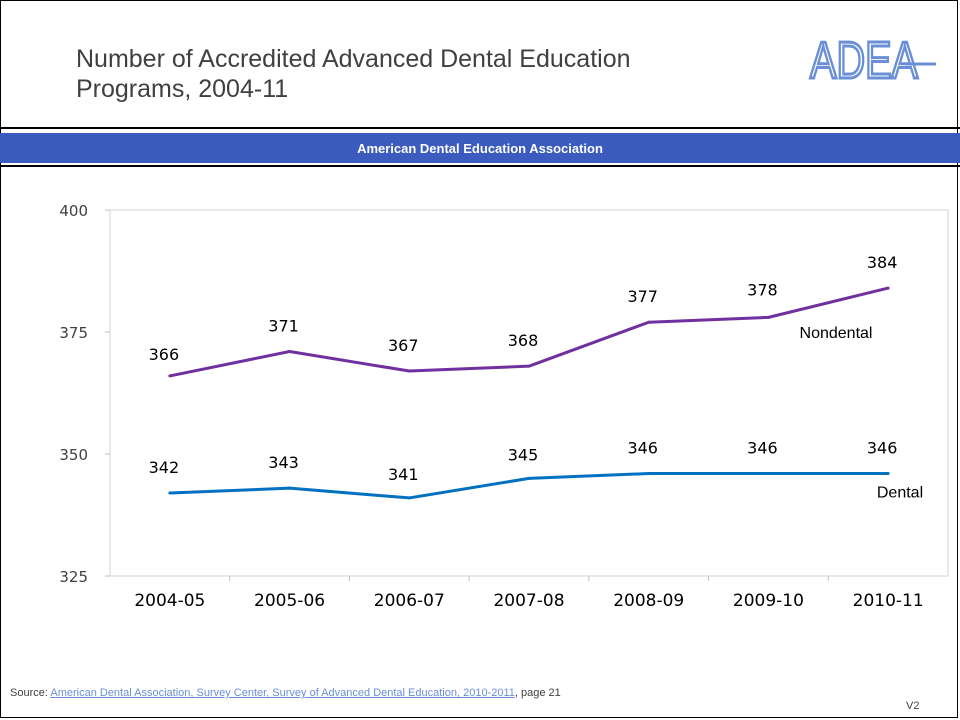 The height and width of the screenshot is (720, 960). Describe the element at coordinates (73, 211) in the screenshot. I see `y-tick-label: 400` at that location.